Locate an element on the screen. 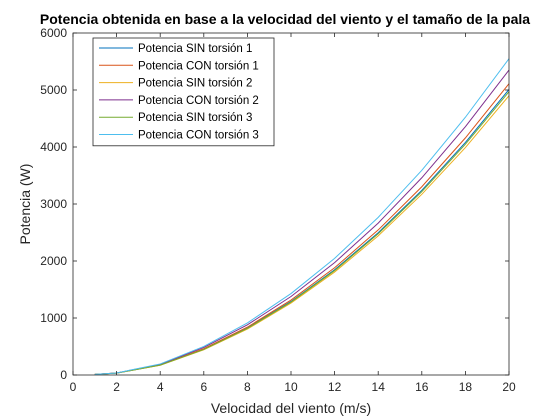 This screenshot has height=420, width=560. x-tick-label: 2 is located at coordinates (116, 387).